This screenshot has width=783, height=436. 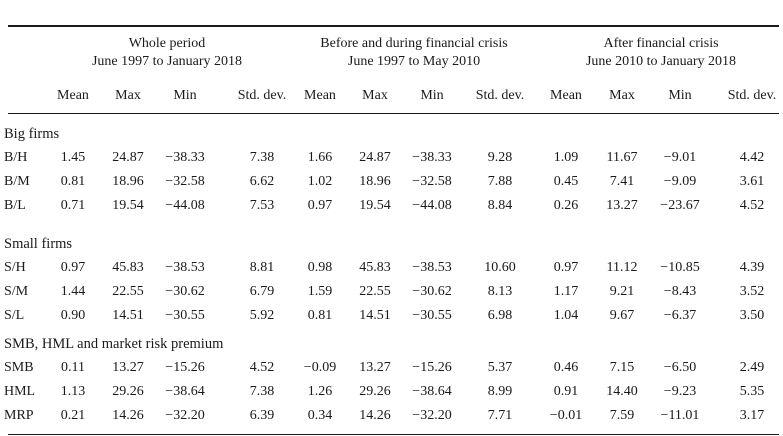 I want to click on row-label: S/L, so click(x=14, y=315).